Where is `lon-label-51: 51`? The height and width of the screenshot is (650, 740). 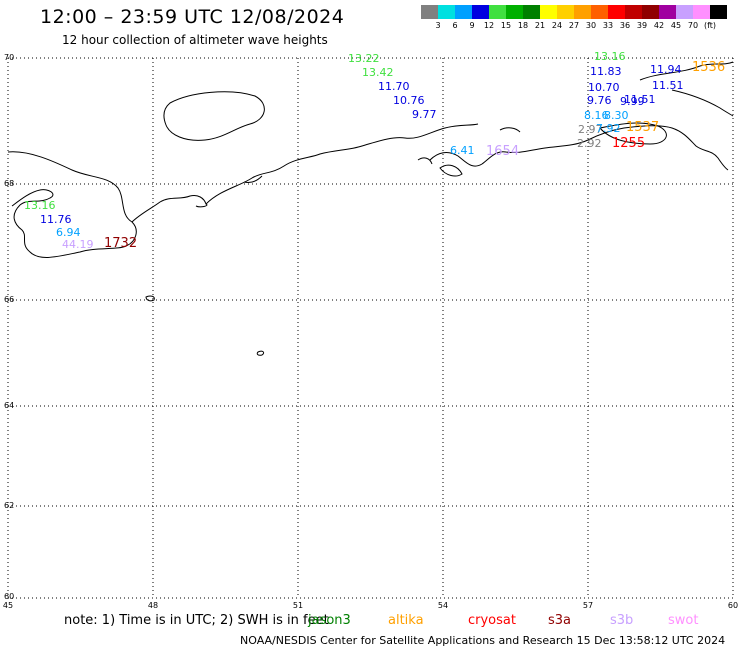 lon-label-51: 51 is located at coordinates (298, 605).